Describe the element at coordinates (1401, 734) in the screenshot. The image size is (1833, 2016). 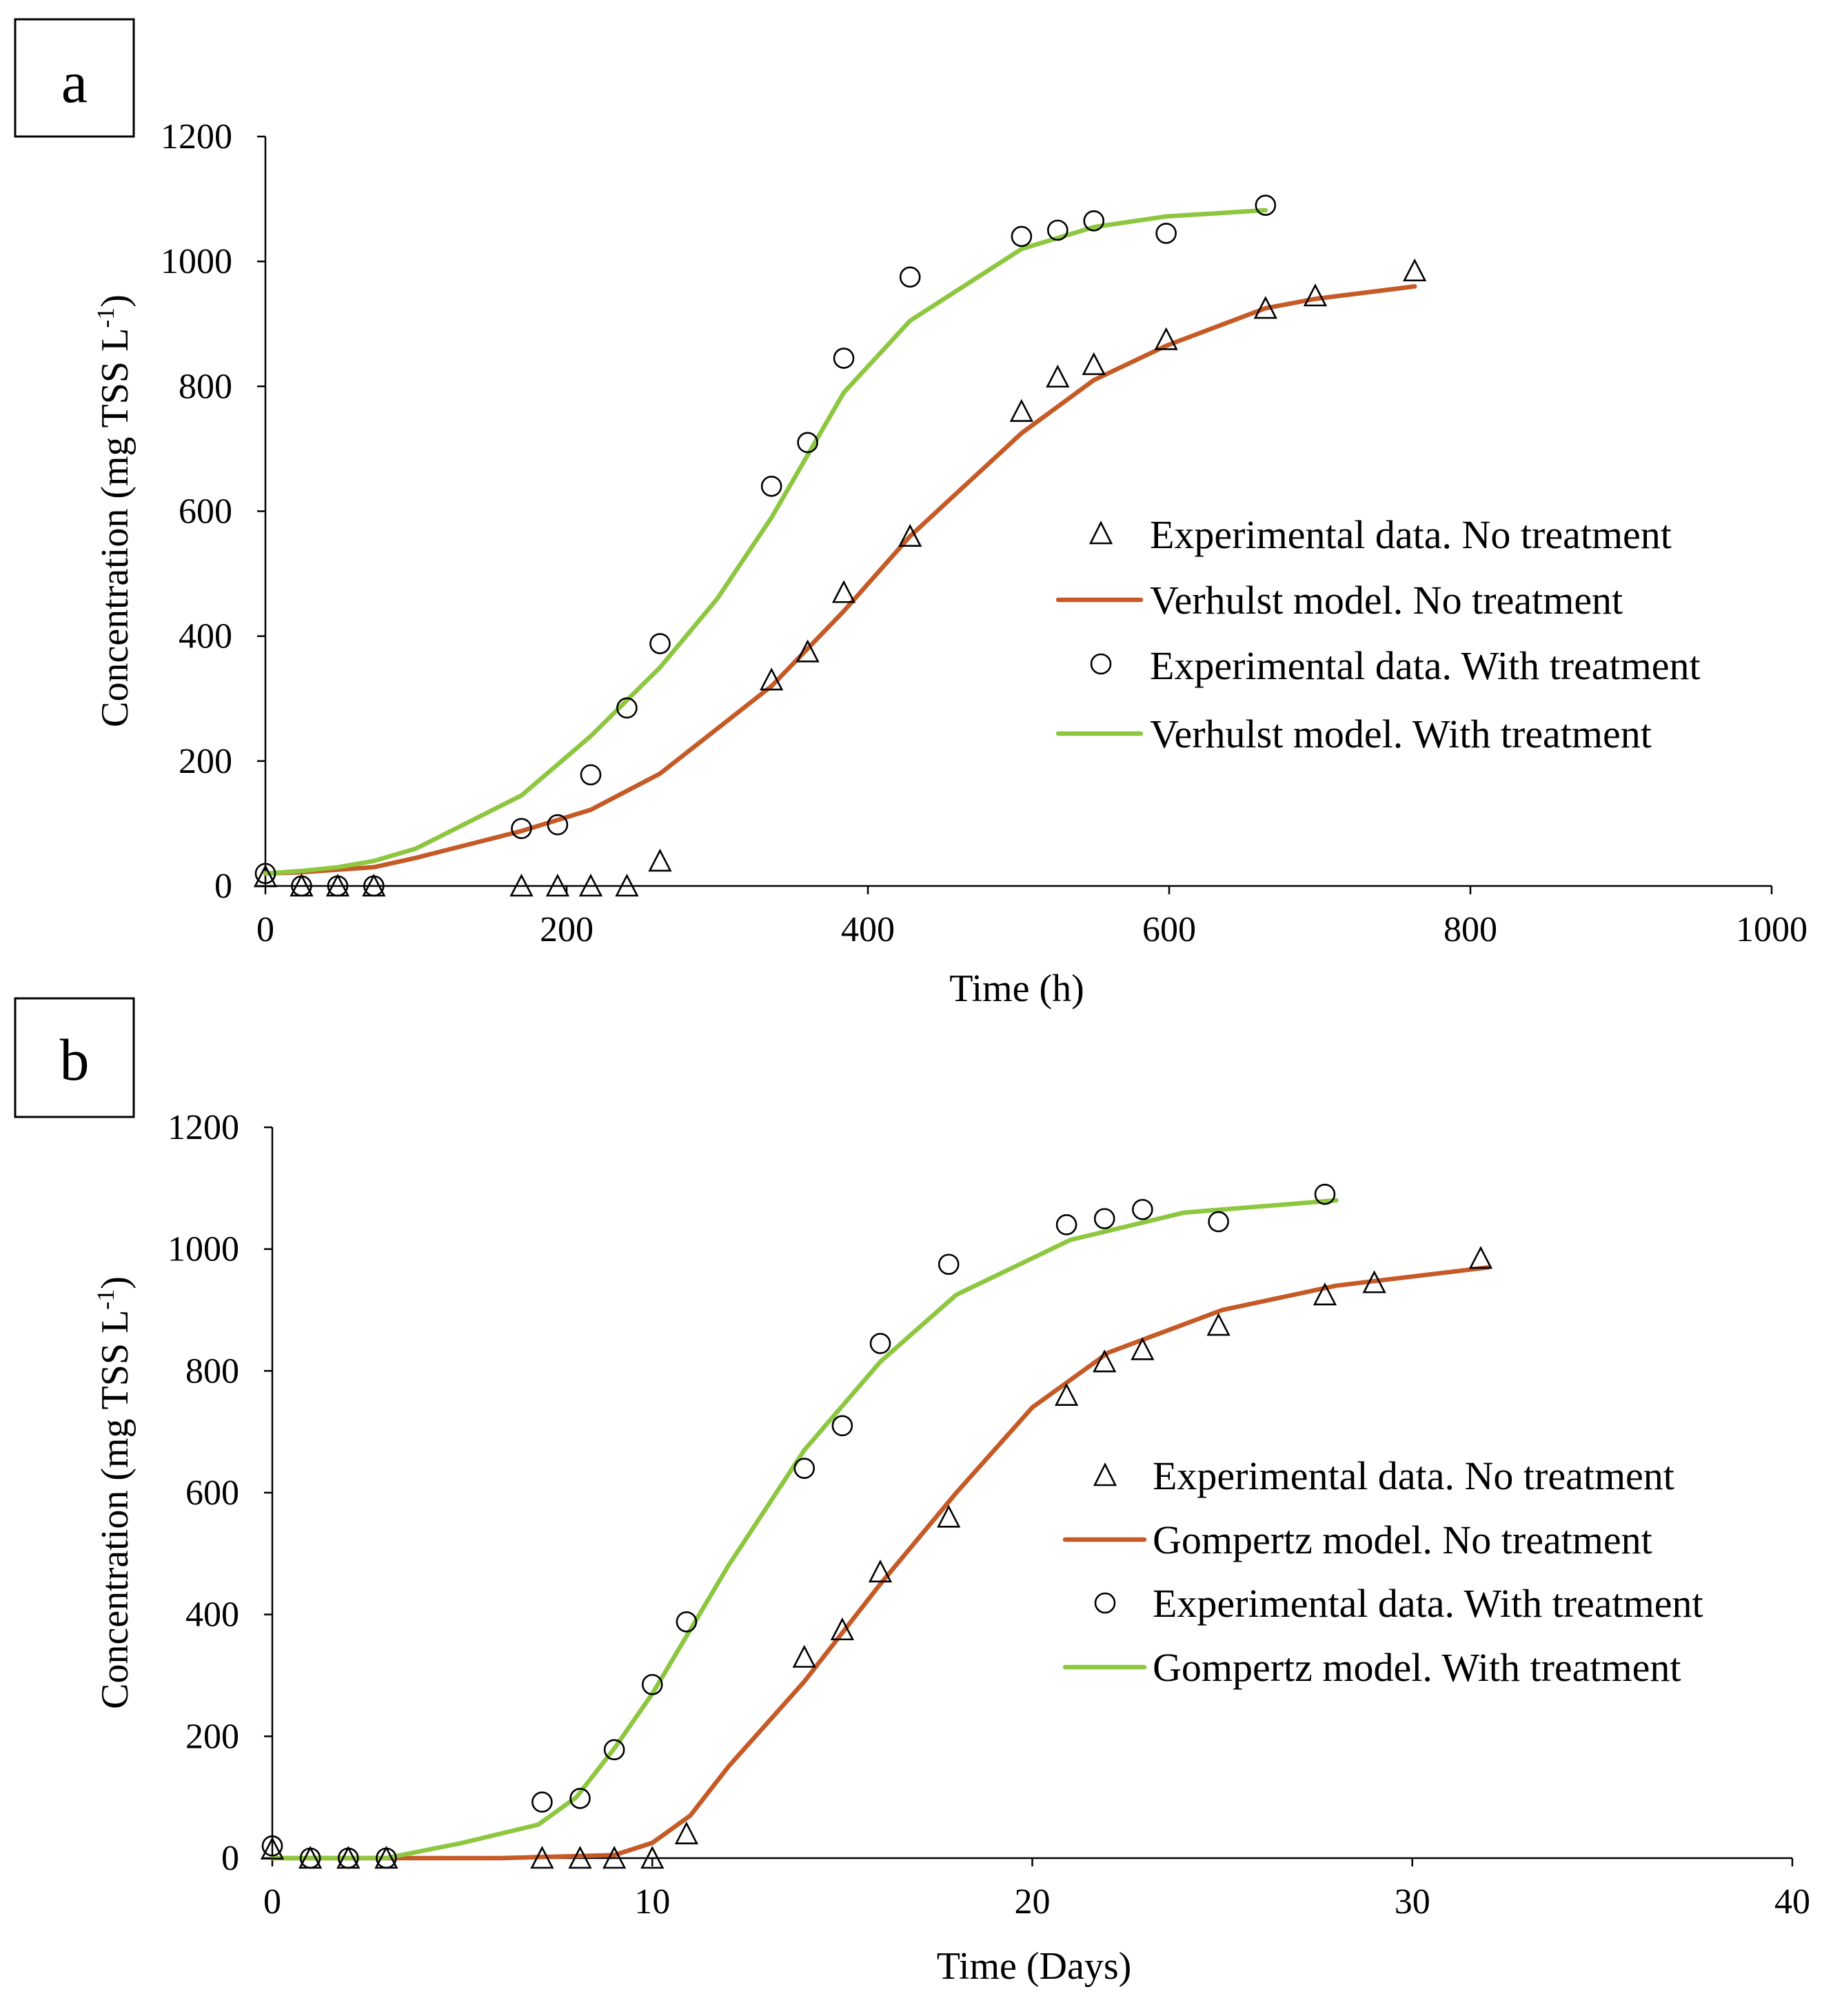
I see `panel-a-legend-item-4: Verhulst model. With treatment` at that location.